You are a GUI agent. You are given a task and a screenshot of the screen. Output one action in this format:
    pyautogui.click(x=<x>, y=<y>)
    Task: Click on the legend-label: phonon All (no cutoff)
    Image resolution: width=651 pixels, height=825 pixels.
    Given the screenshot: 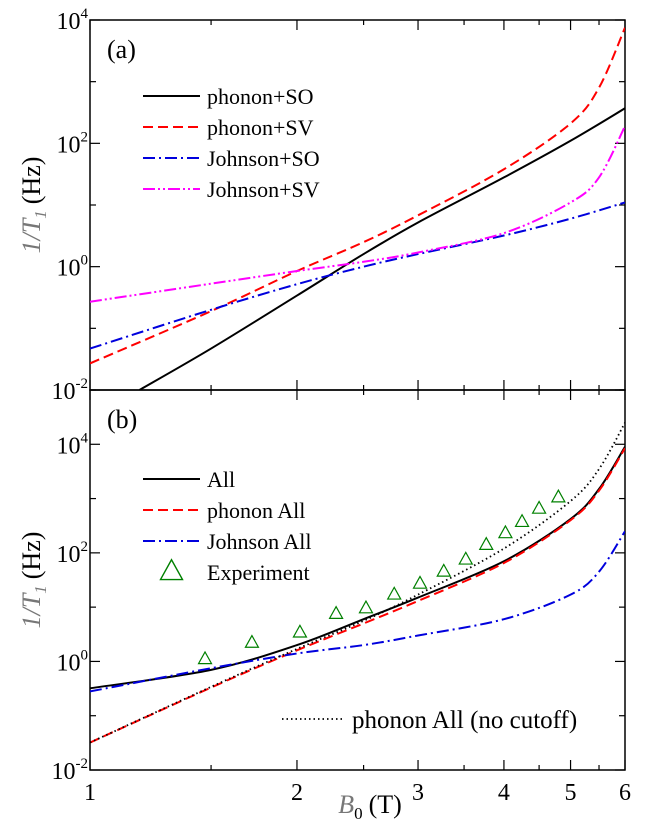 What is the action you would take?
    pyautogui.click(x=464, y=720)
    